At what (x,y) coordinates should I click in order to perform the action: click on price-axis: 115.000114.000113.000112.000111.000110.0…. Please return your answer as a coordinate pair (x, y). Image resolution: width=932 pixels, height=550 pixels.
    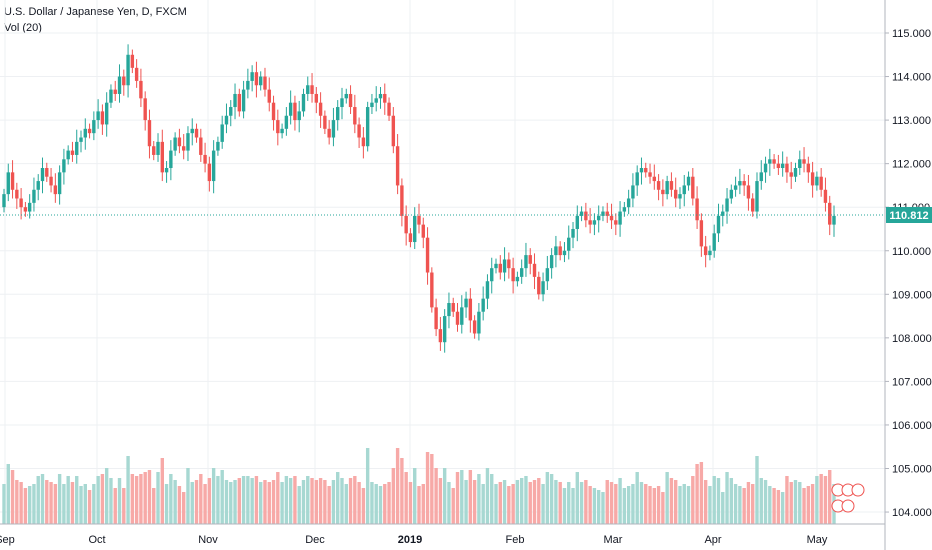
    Looking at the image, I should click on (908, 273).